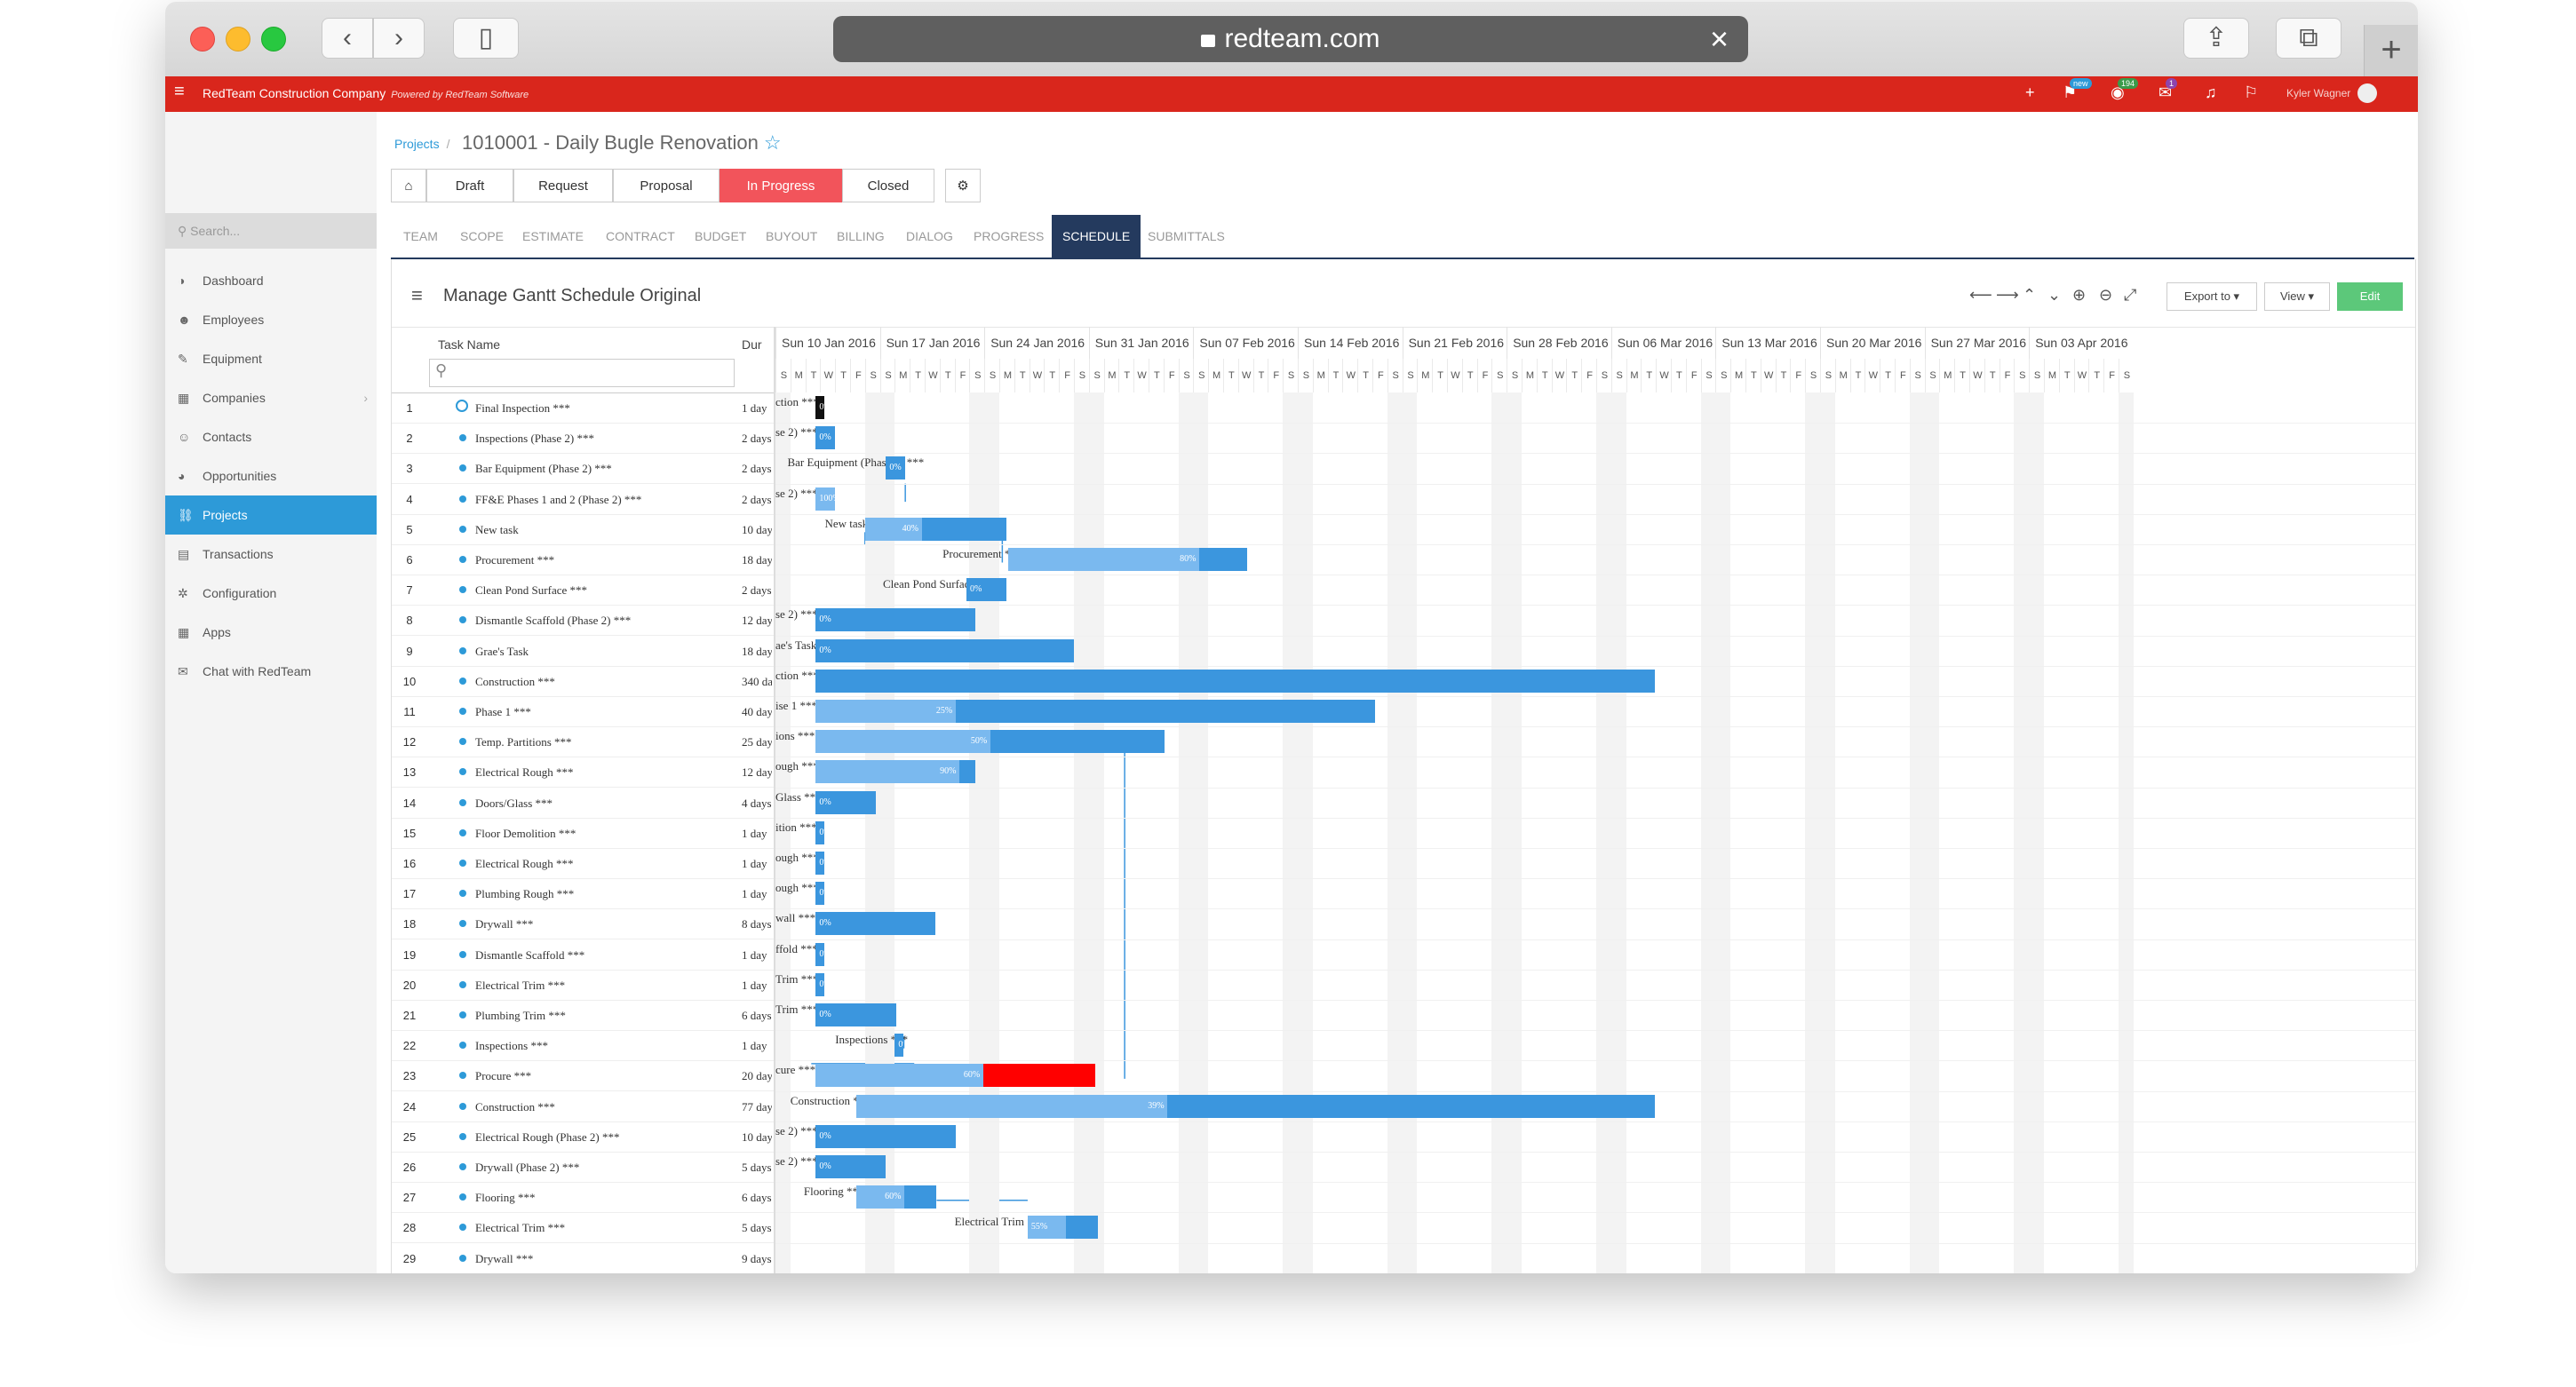 This screenshot has height=1387, width=2576. I want to click on expand-icon: ⌄, so click(2054, 295).